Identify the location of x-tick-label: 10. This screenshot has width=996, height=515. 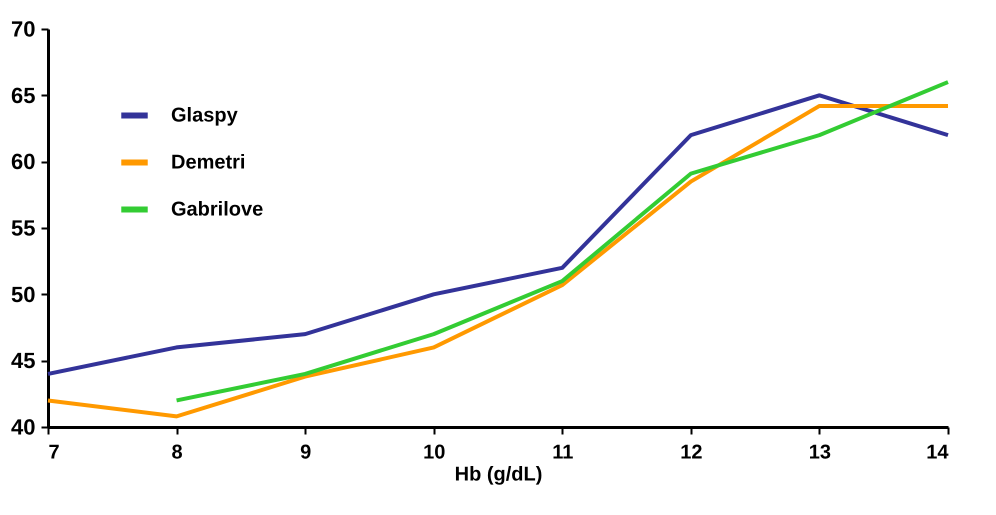
(434, 453).